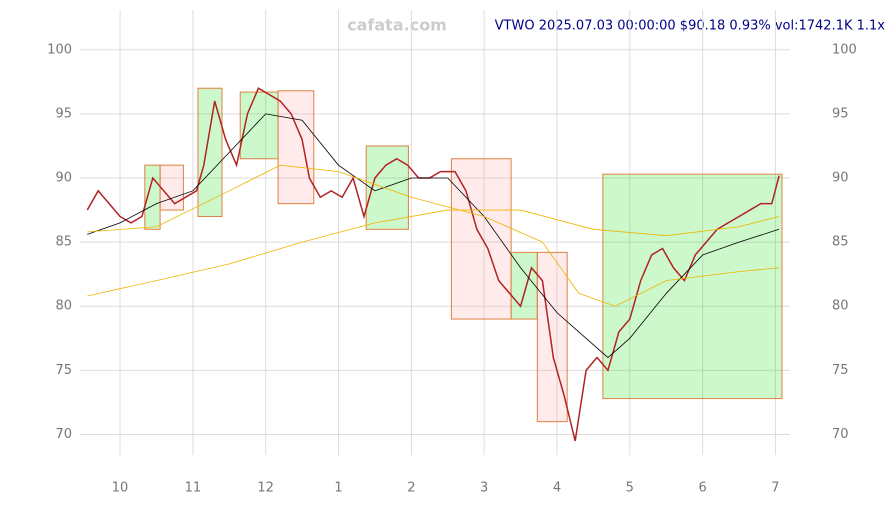  Describe the element at coordinates (840, 306) in the screenshot. I see `y-tick-label-right: 80` at that location.